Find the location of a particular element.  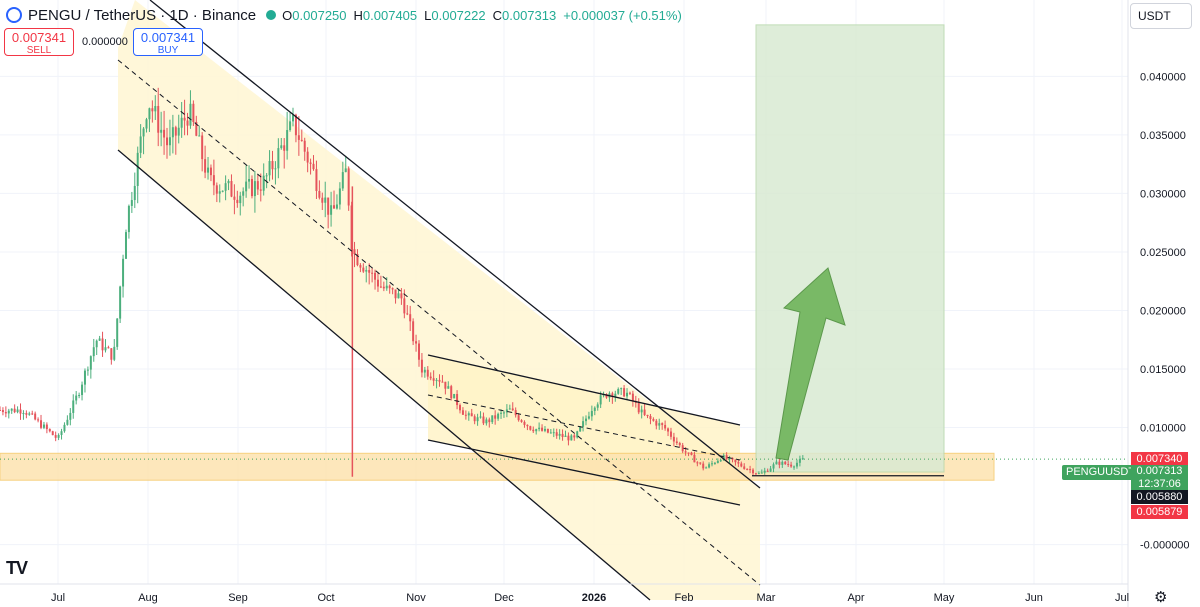

x-tick-label: 2026 is located at coordinates (594, 598).